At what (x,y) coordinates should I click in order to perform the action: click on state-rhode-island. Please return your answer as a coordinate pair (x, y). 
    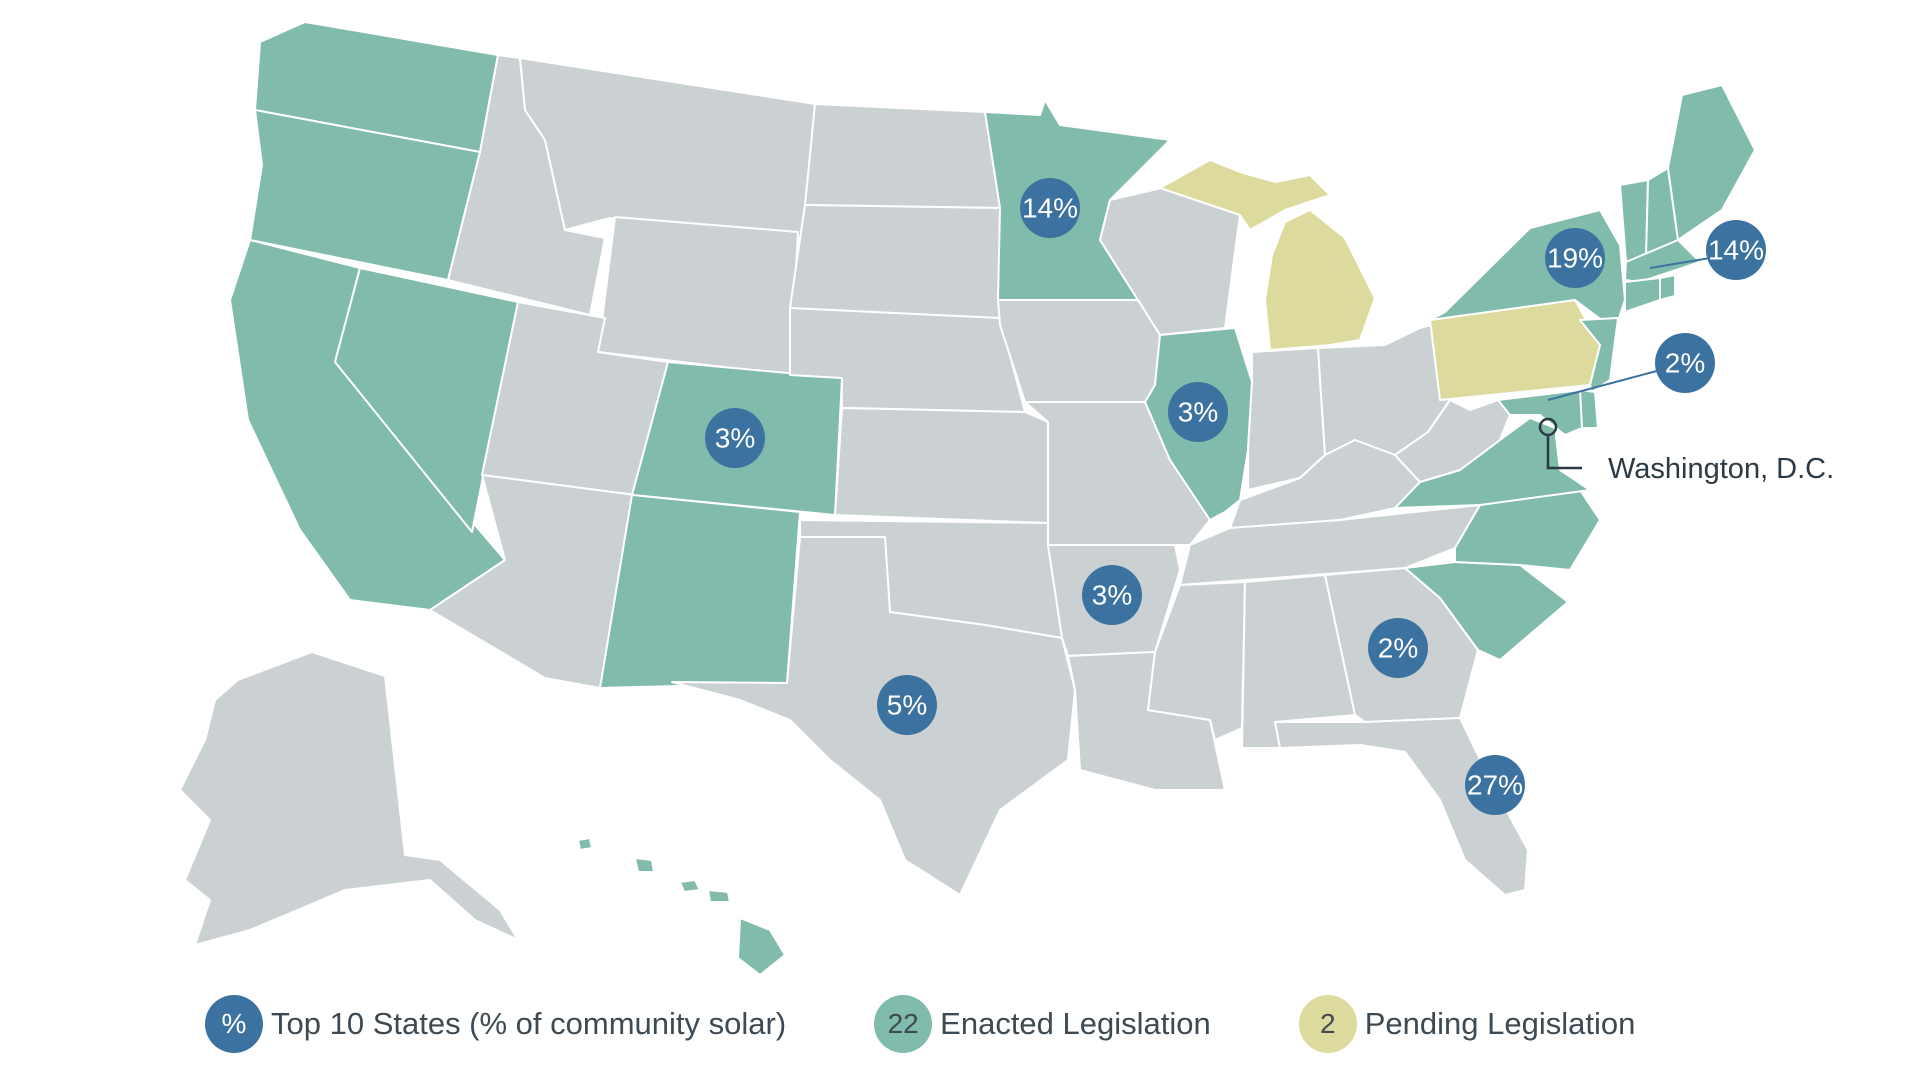
    Looking at the image, I should click on (1667, 287).